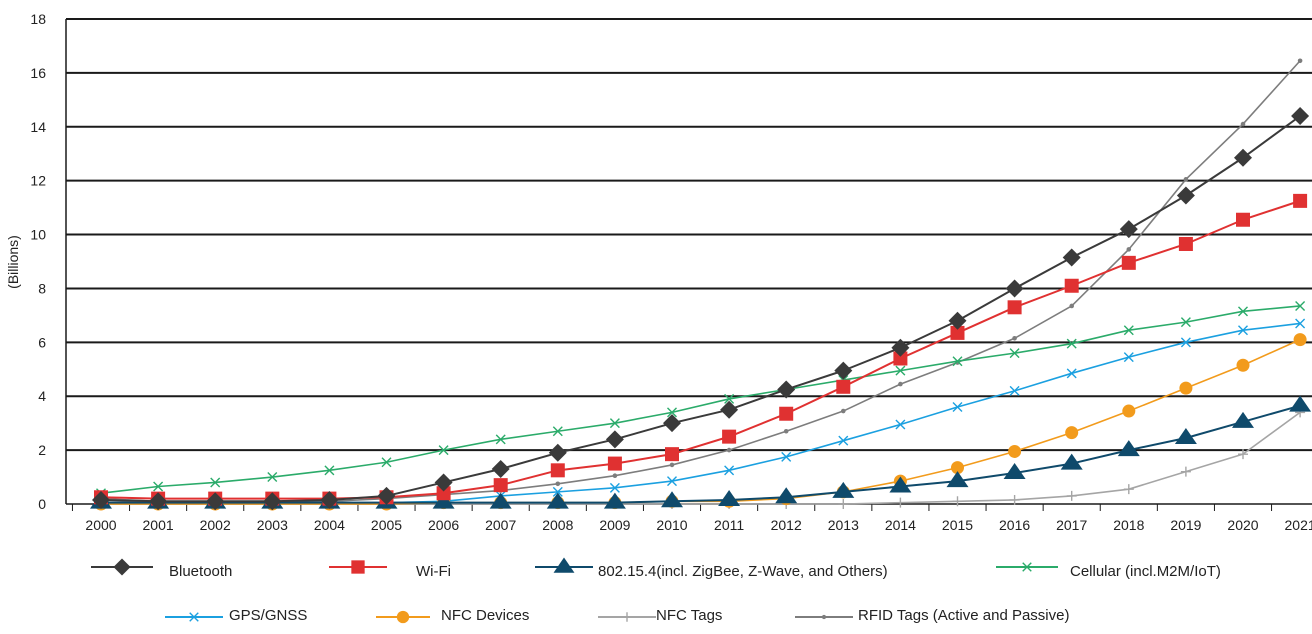 This screenshot has height=634, width=1312. I want to click on y-axis-label: (Billions), so click(13, 262).